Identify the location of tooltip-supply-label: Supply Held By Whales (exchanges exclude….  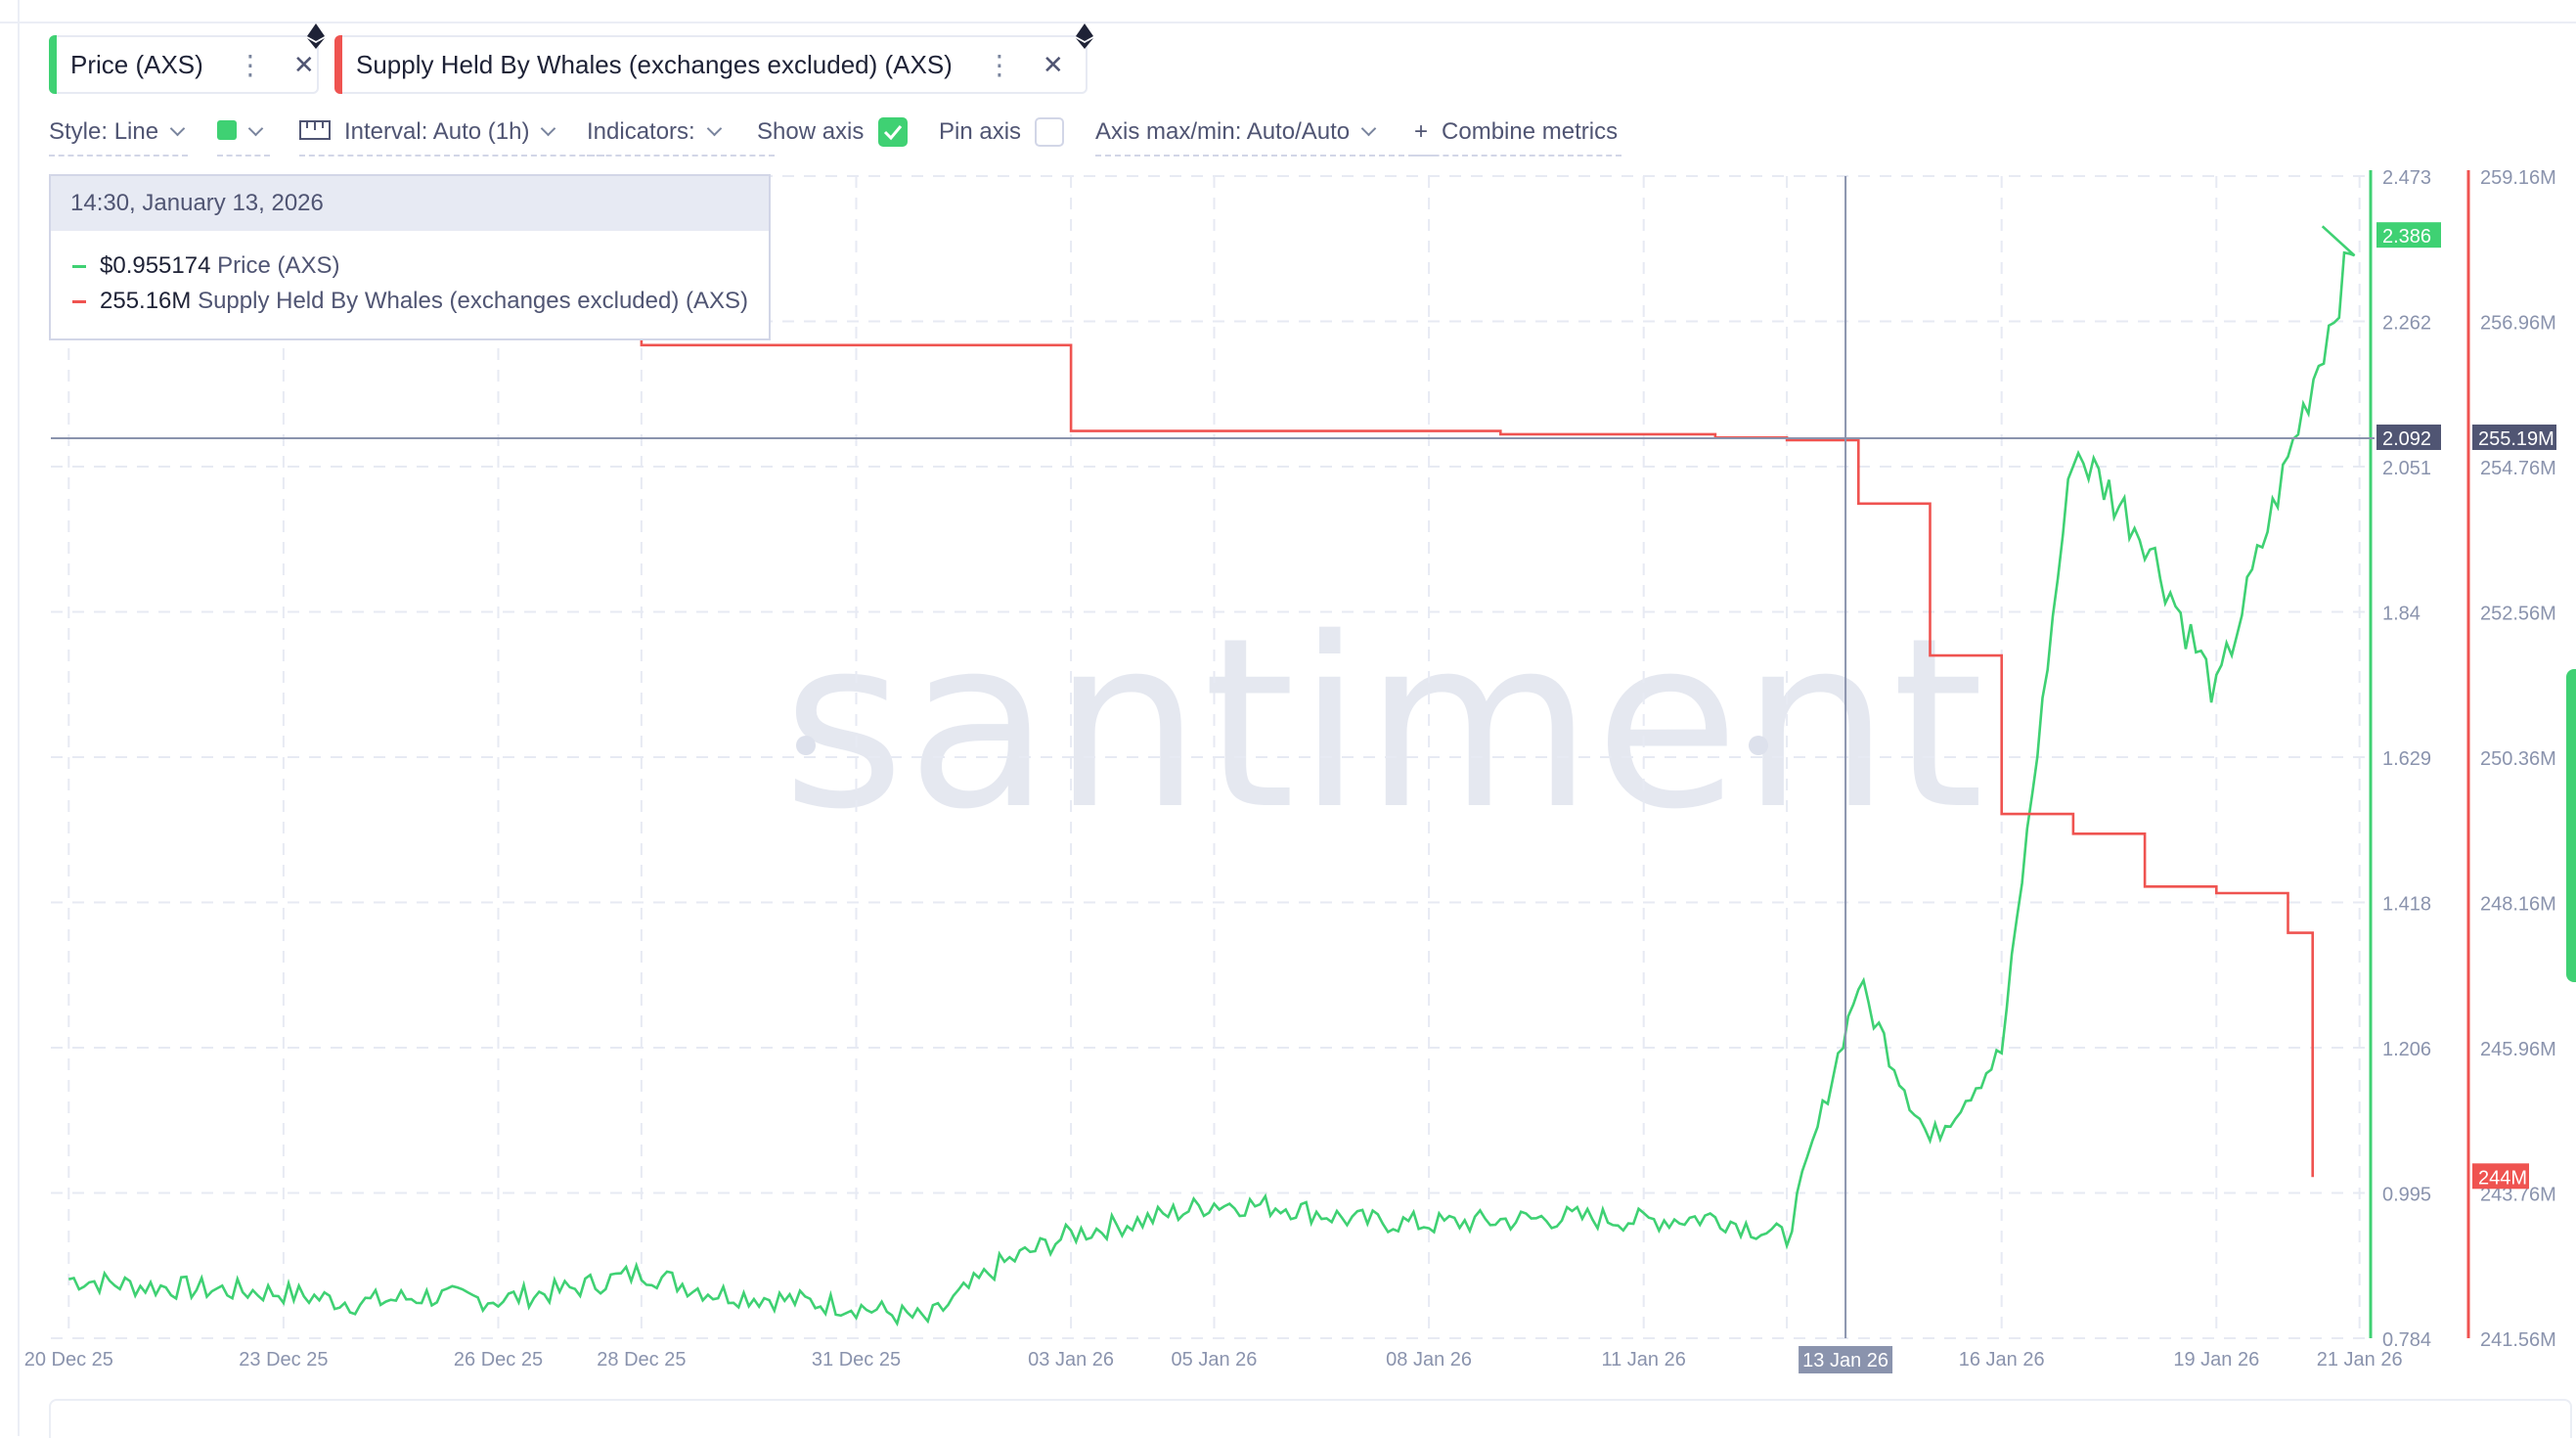
(474, 301).